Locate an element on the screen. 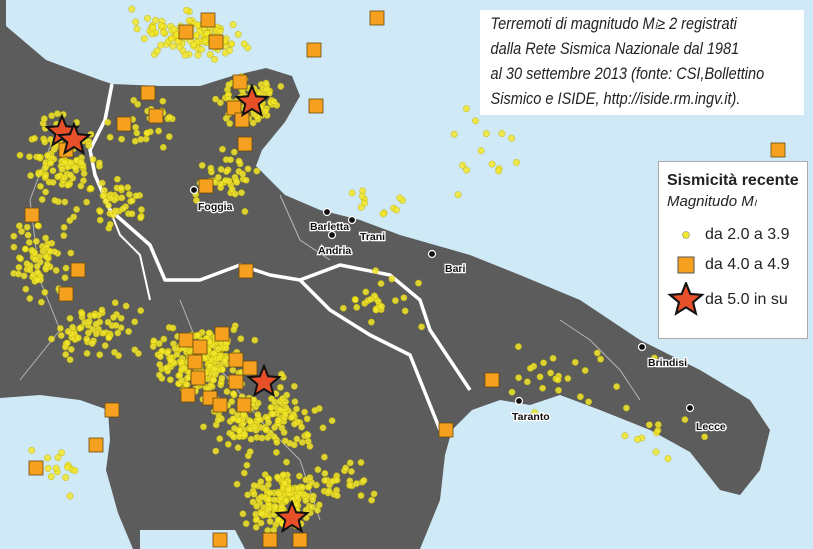 The height and width of the screenshot is (549, 813). legend-label: da 2.0 a 3.9 is located at coordinates (747, 234).